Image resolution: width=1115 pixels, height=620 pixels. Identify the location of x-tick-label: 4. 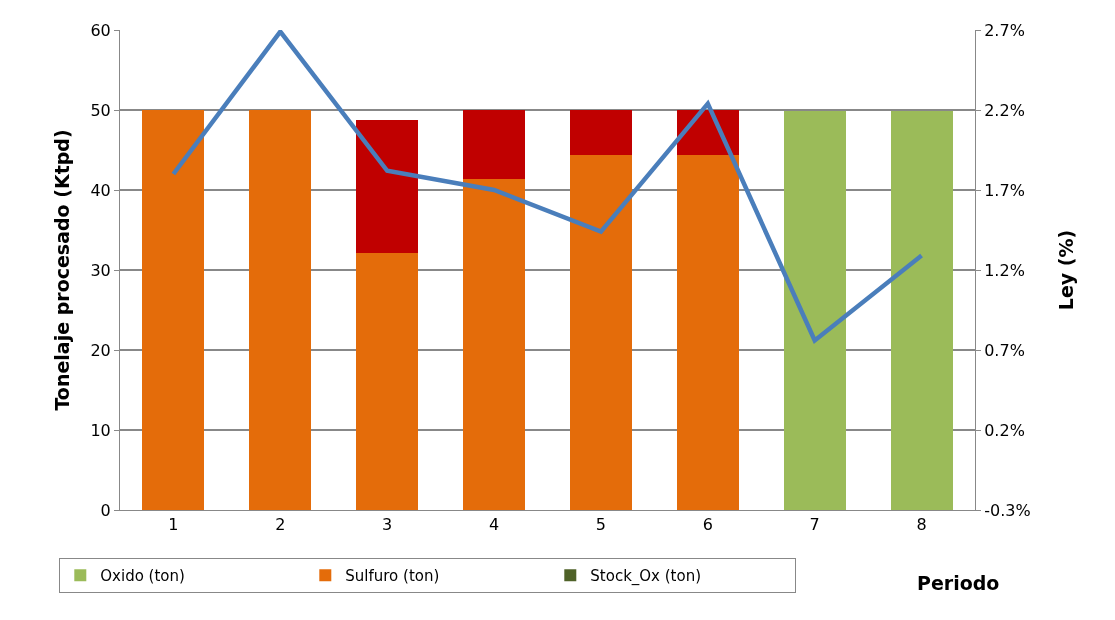
(494, 525).